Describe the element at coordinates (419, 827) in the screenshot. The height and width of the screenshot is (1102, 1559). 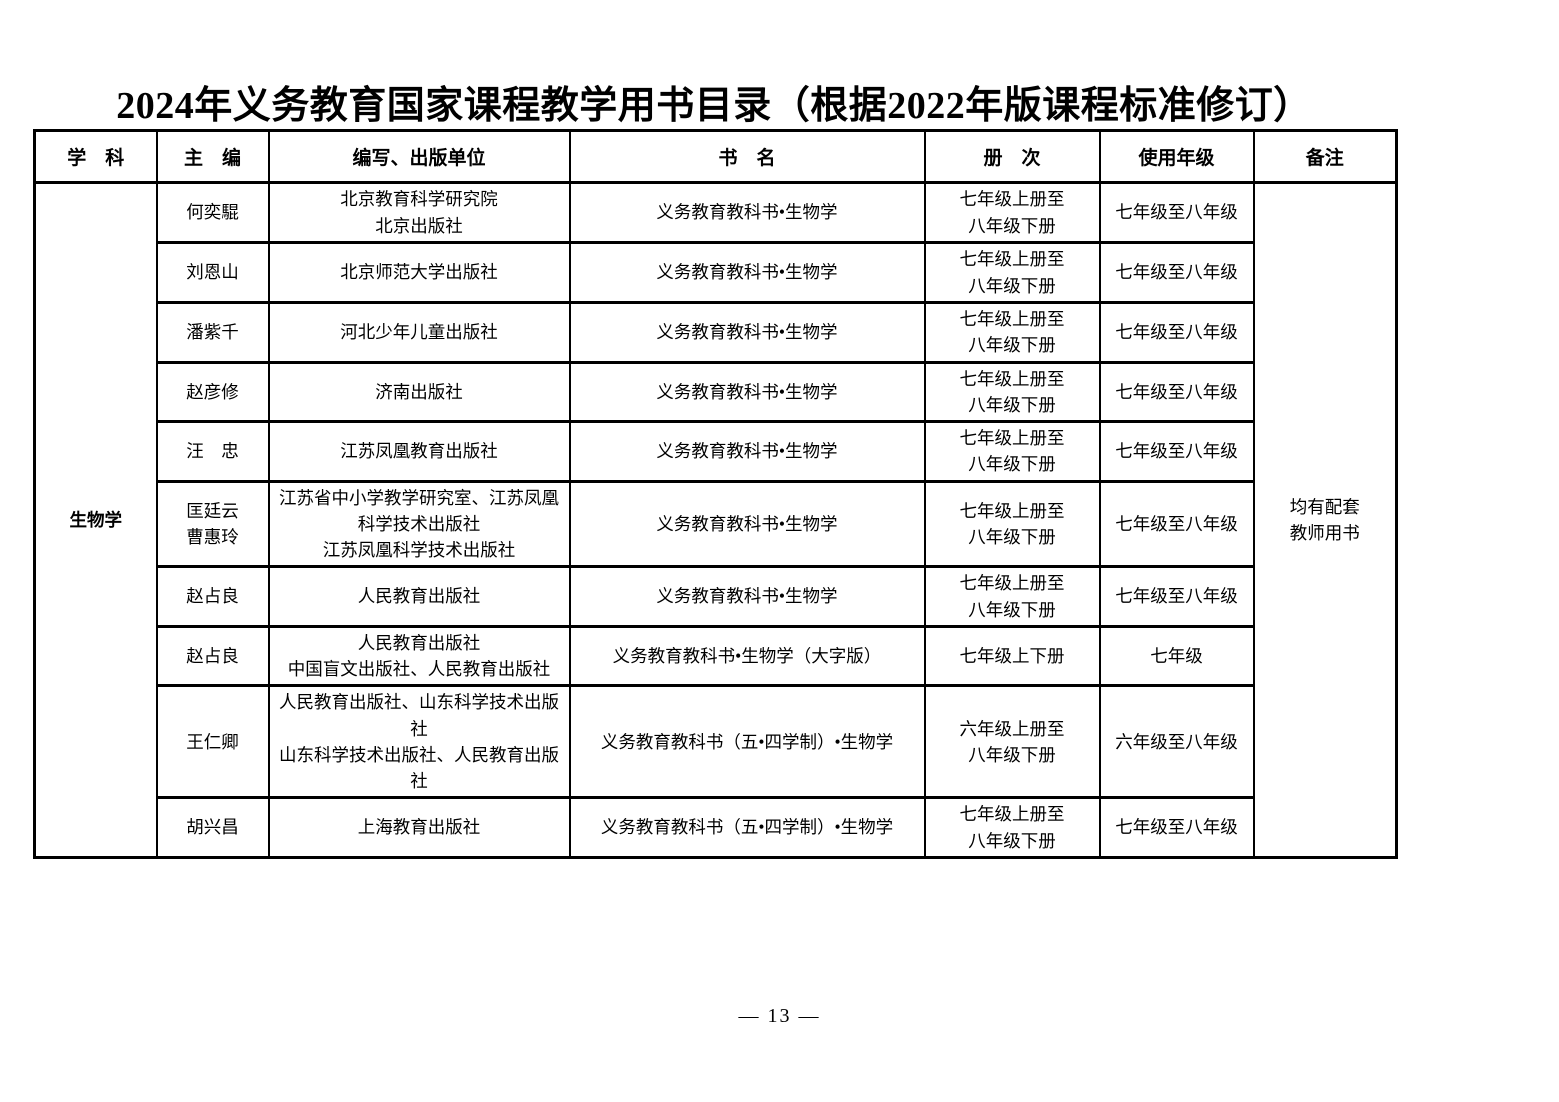
I see `publisher-cell: 上海教育出版社` at that location.